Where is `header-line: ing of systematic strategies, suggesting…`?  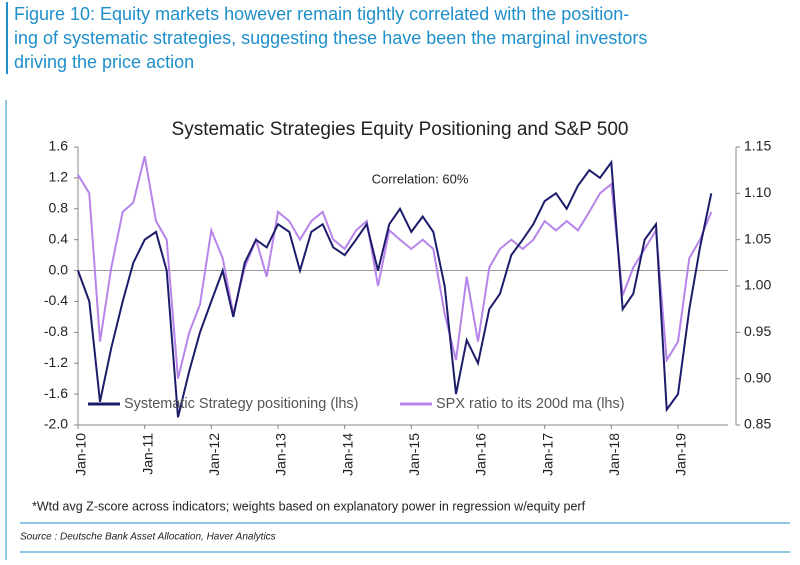
header-line: ing of systematic strategies, suggesting… is located at coordinates (331, 38).